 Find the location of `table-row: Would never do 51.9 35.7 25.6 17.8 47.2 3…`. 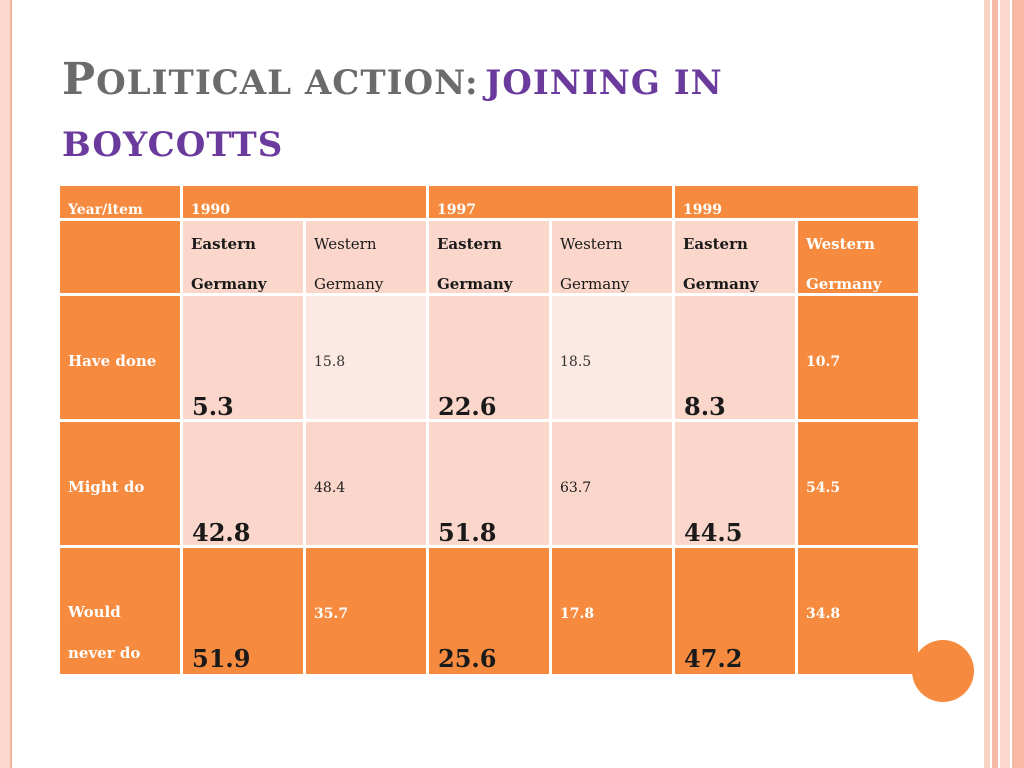

table-row: Would never do 51.9 35.7 25.6 17.8 47.2 3… is located at coordinates (489, 611).